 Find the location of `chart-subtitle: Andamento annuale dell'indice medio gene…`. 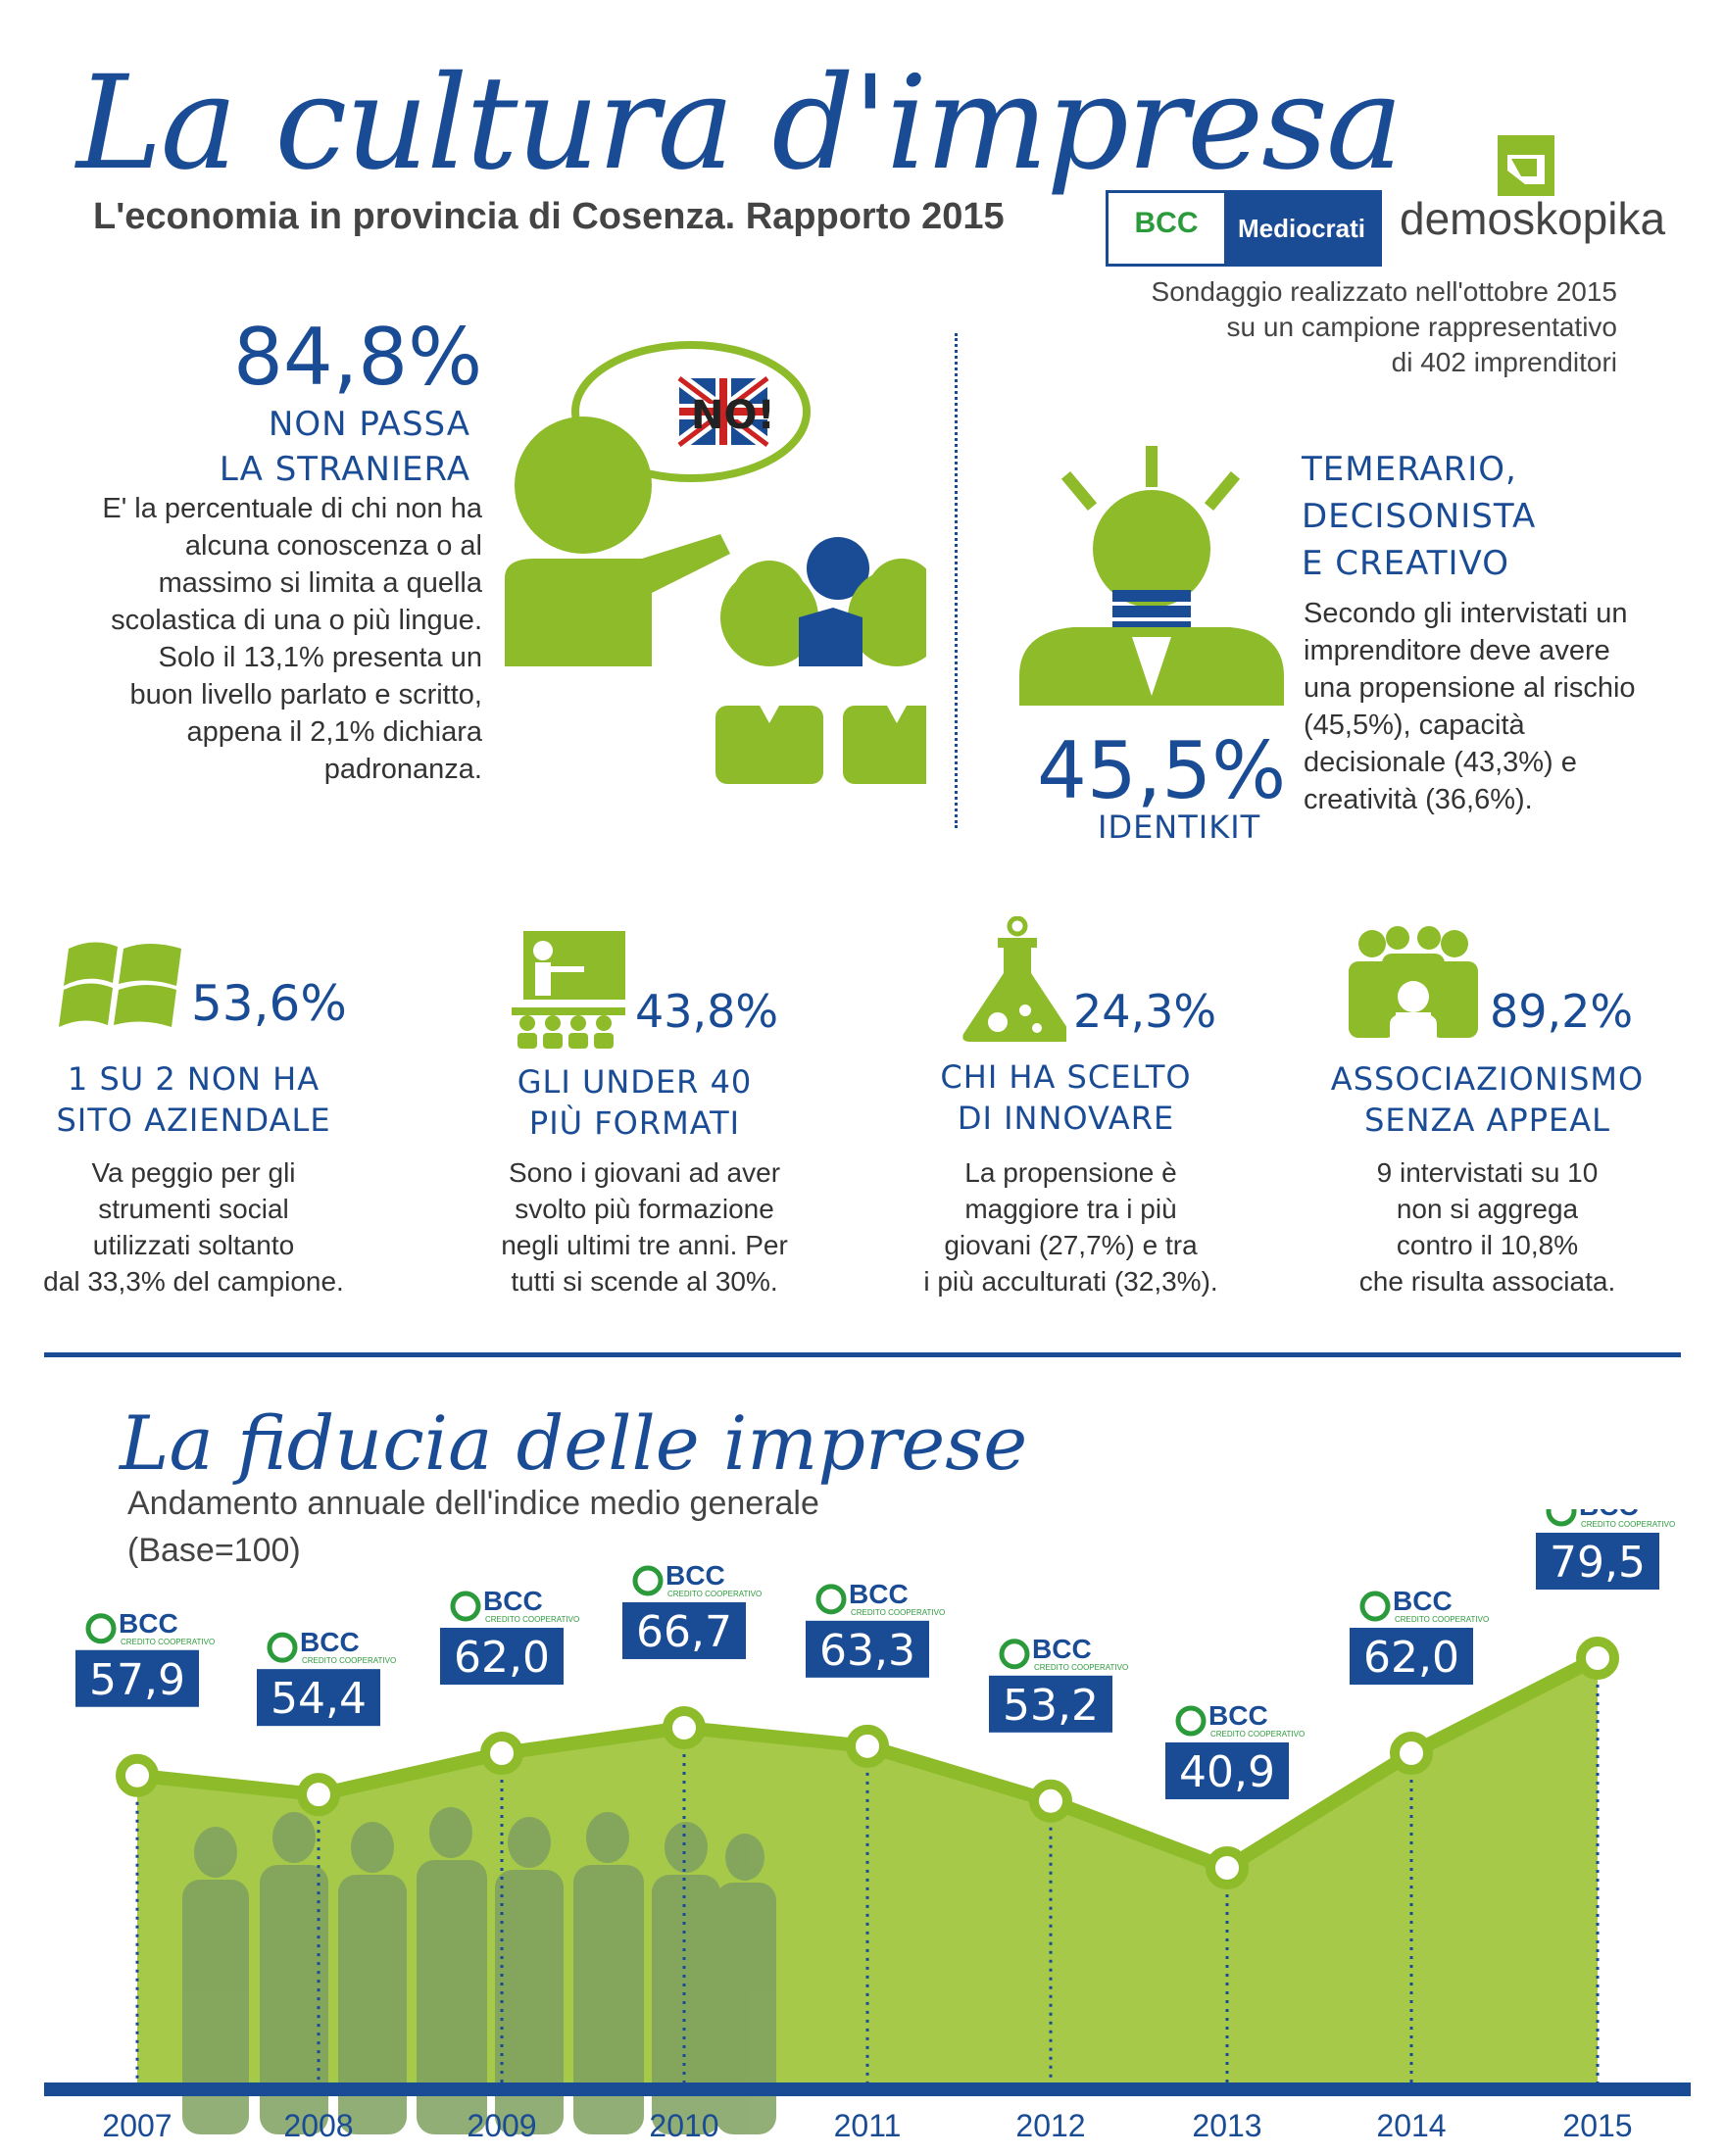

chart-subtitle: Andamento annuale dell'indice medio gene… is located at coordinates (568, 1527).